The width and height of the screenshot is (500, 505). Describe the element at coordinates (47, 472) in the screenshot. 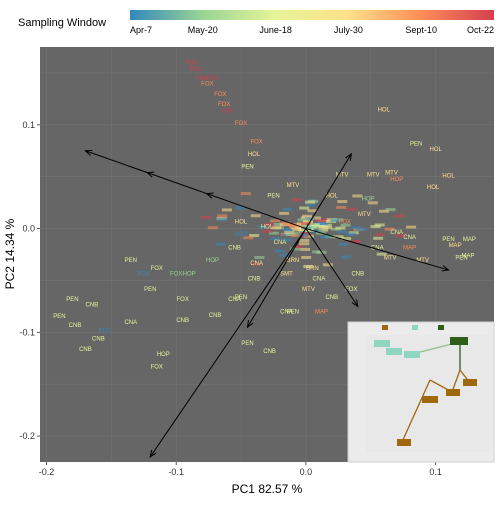

I see `x-tick-label: -0.2` at that location.